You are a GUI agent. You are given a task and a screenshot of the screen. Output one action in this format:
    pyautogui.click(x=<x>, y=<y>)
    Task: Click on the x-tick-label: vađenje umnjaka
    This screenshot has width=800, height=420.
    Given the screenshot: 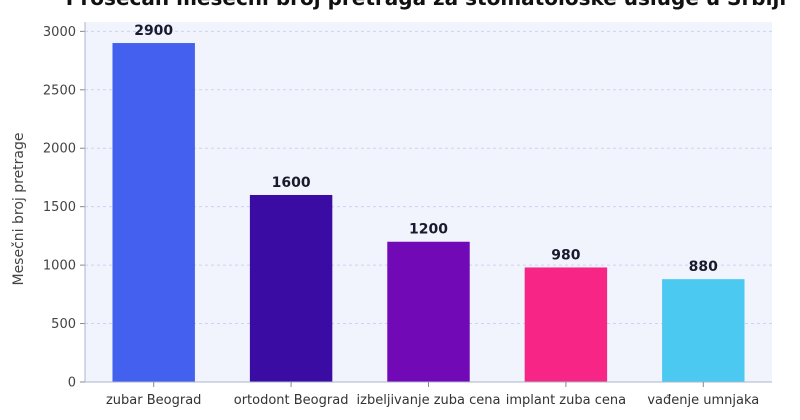 What is the action you would take?
    pyautogui.click(x=703, y=400)
    